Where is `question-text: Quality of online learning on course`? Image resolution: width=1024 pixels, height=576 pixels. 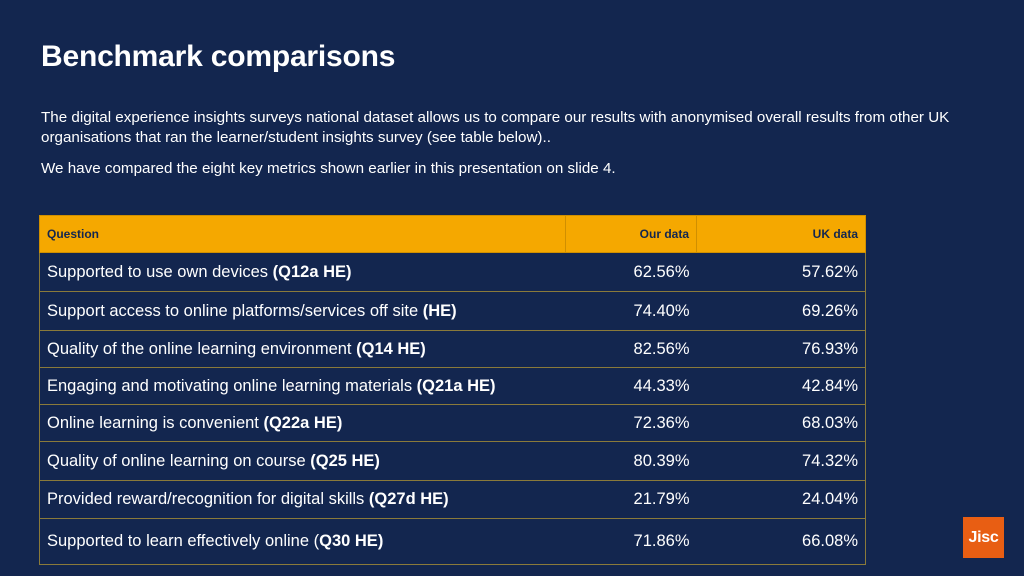
question-text: Quality of online learning on course is located at coordinates (179, 460).